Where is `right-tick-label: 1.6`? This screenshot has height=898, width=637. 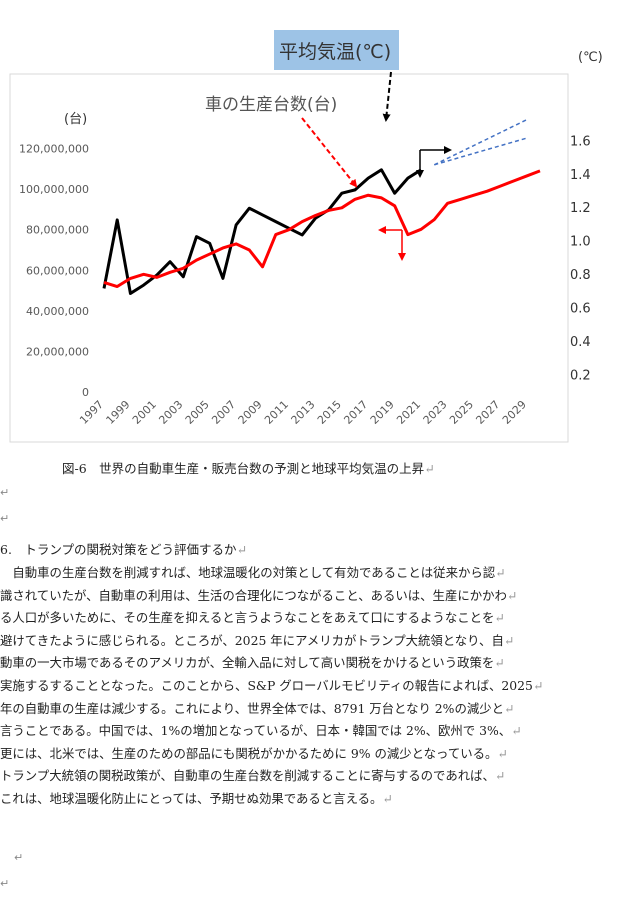 right-tick-label: 1.6 is located at coordinates (580, 141).